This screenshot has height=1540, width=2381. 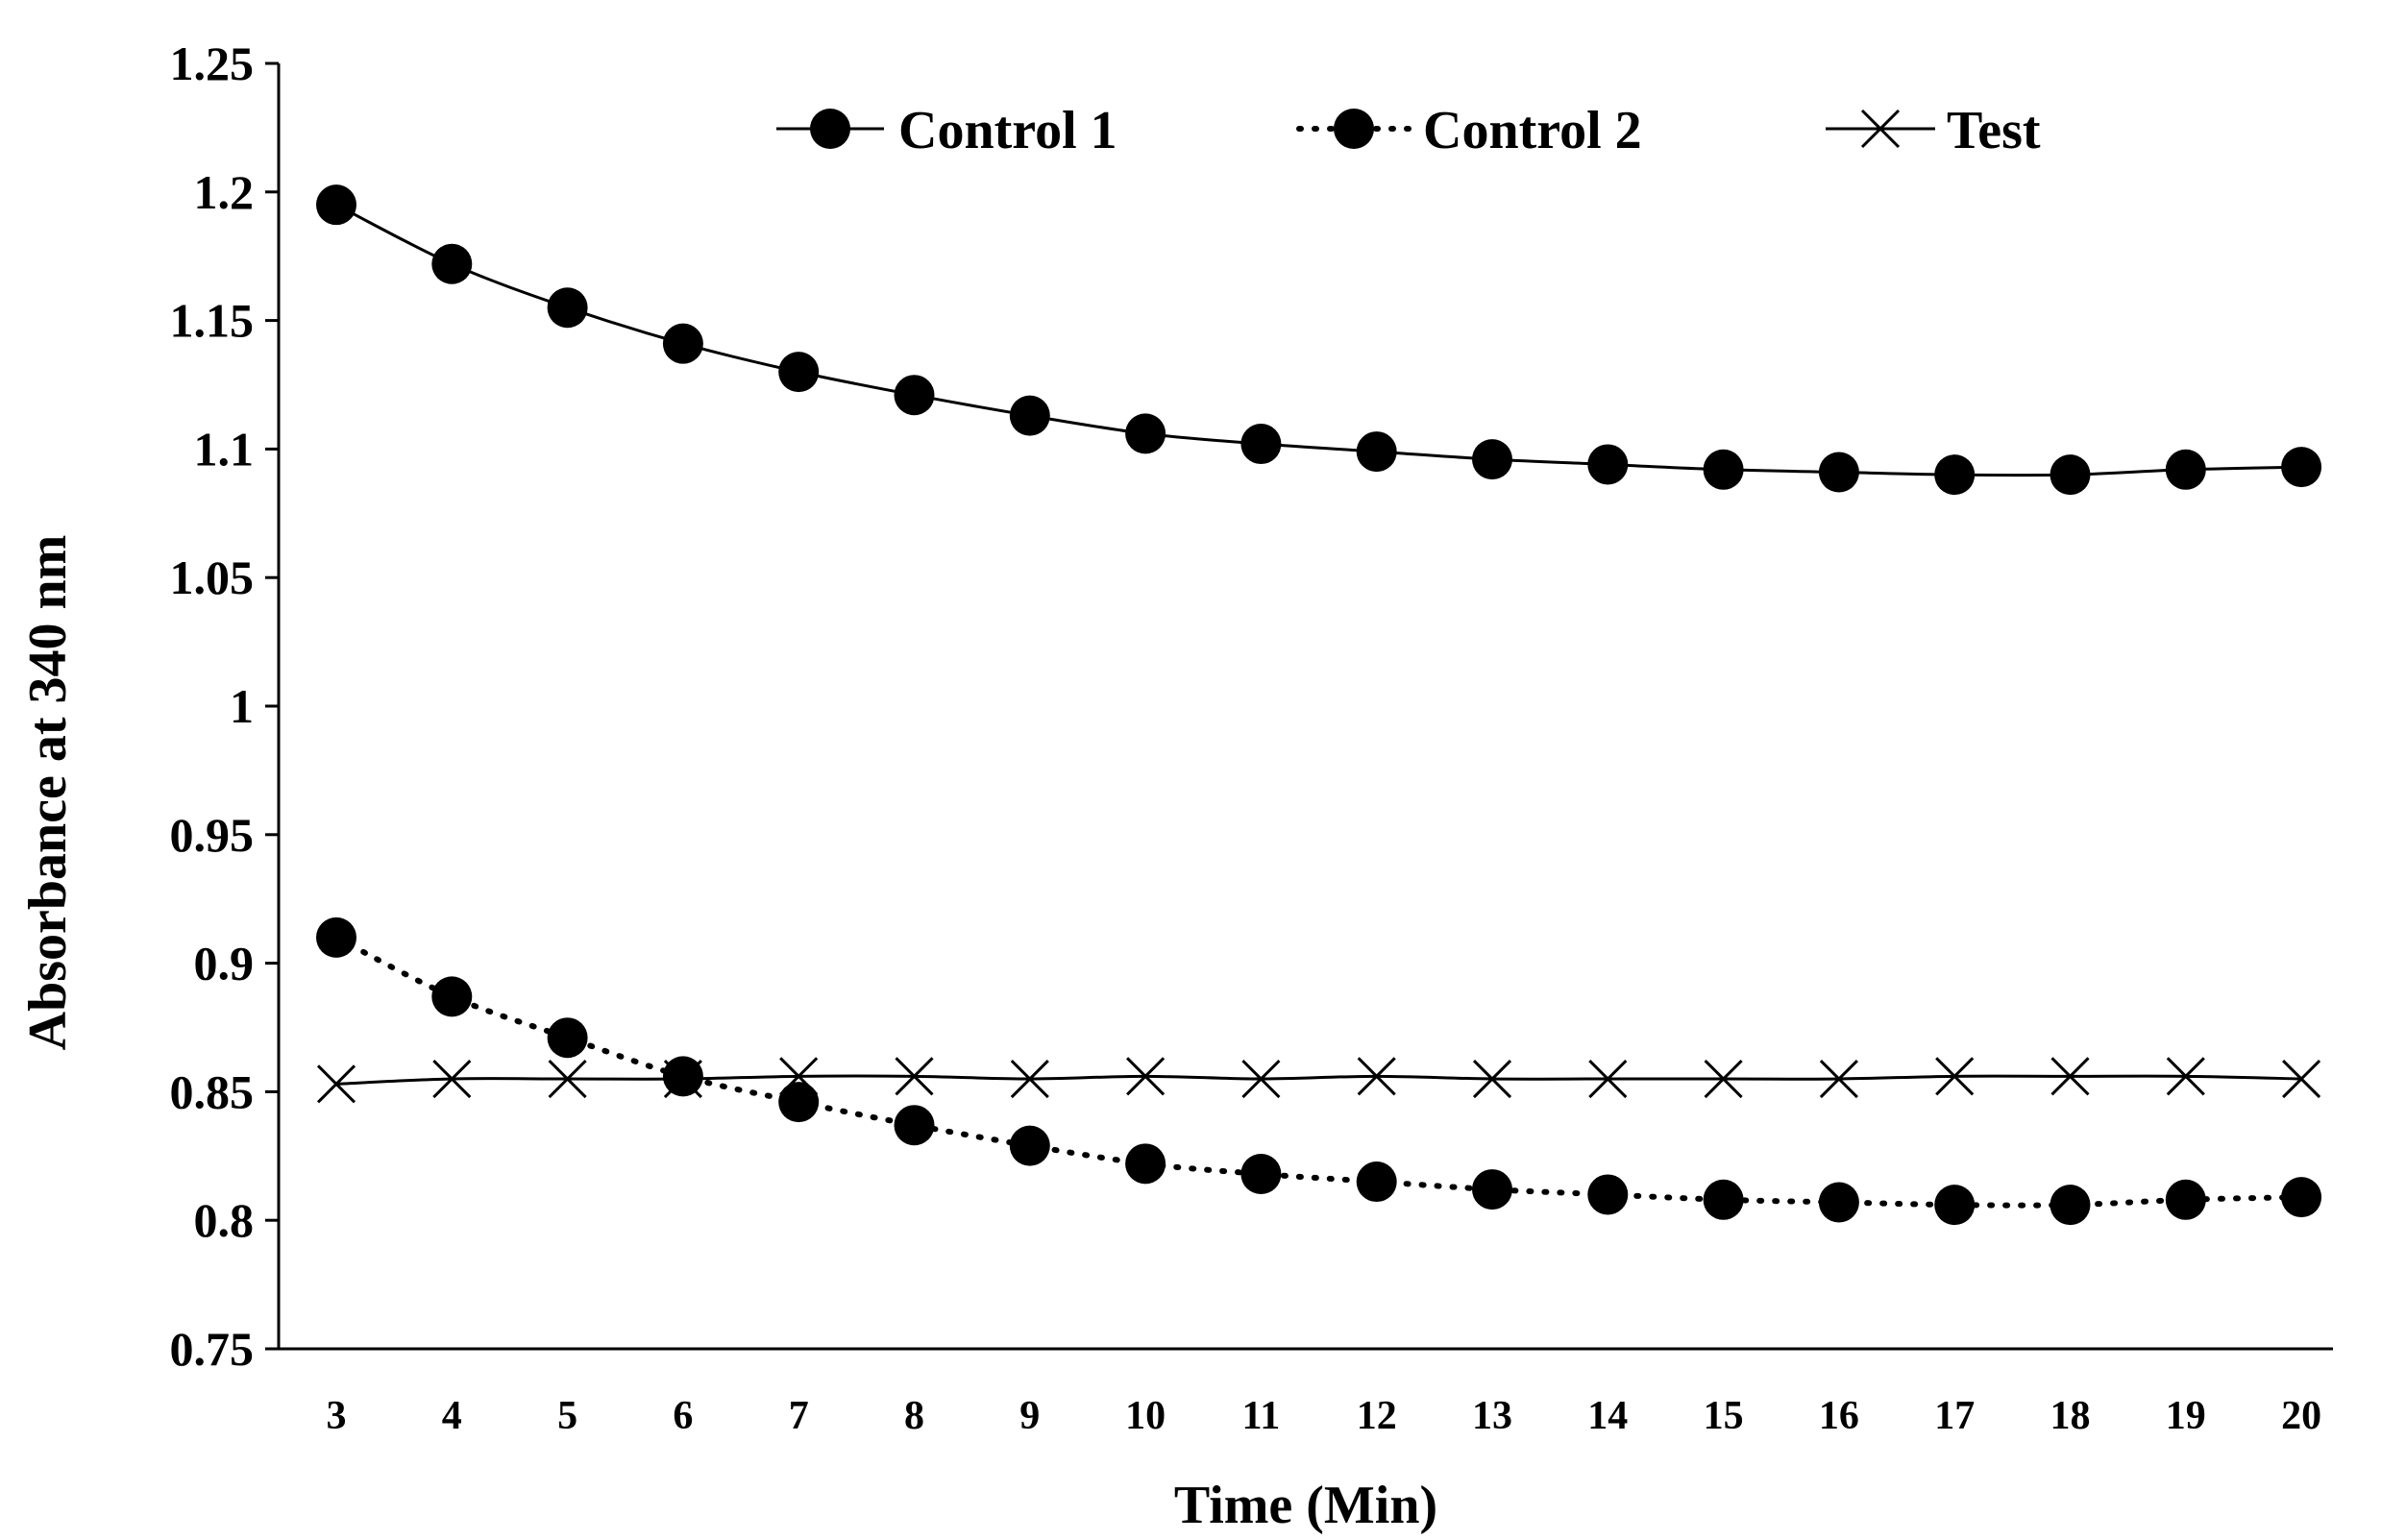 I want to click on x-tick-label: 8, so click(x=914, y=1416).